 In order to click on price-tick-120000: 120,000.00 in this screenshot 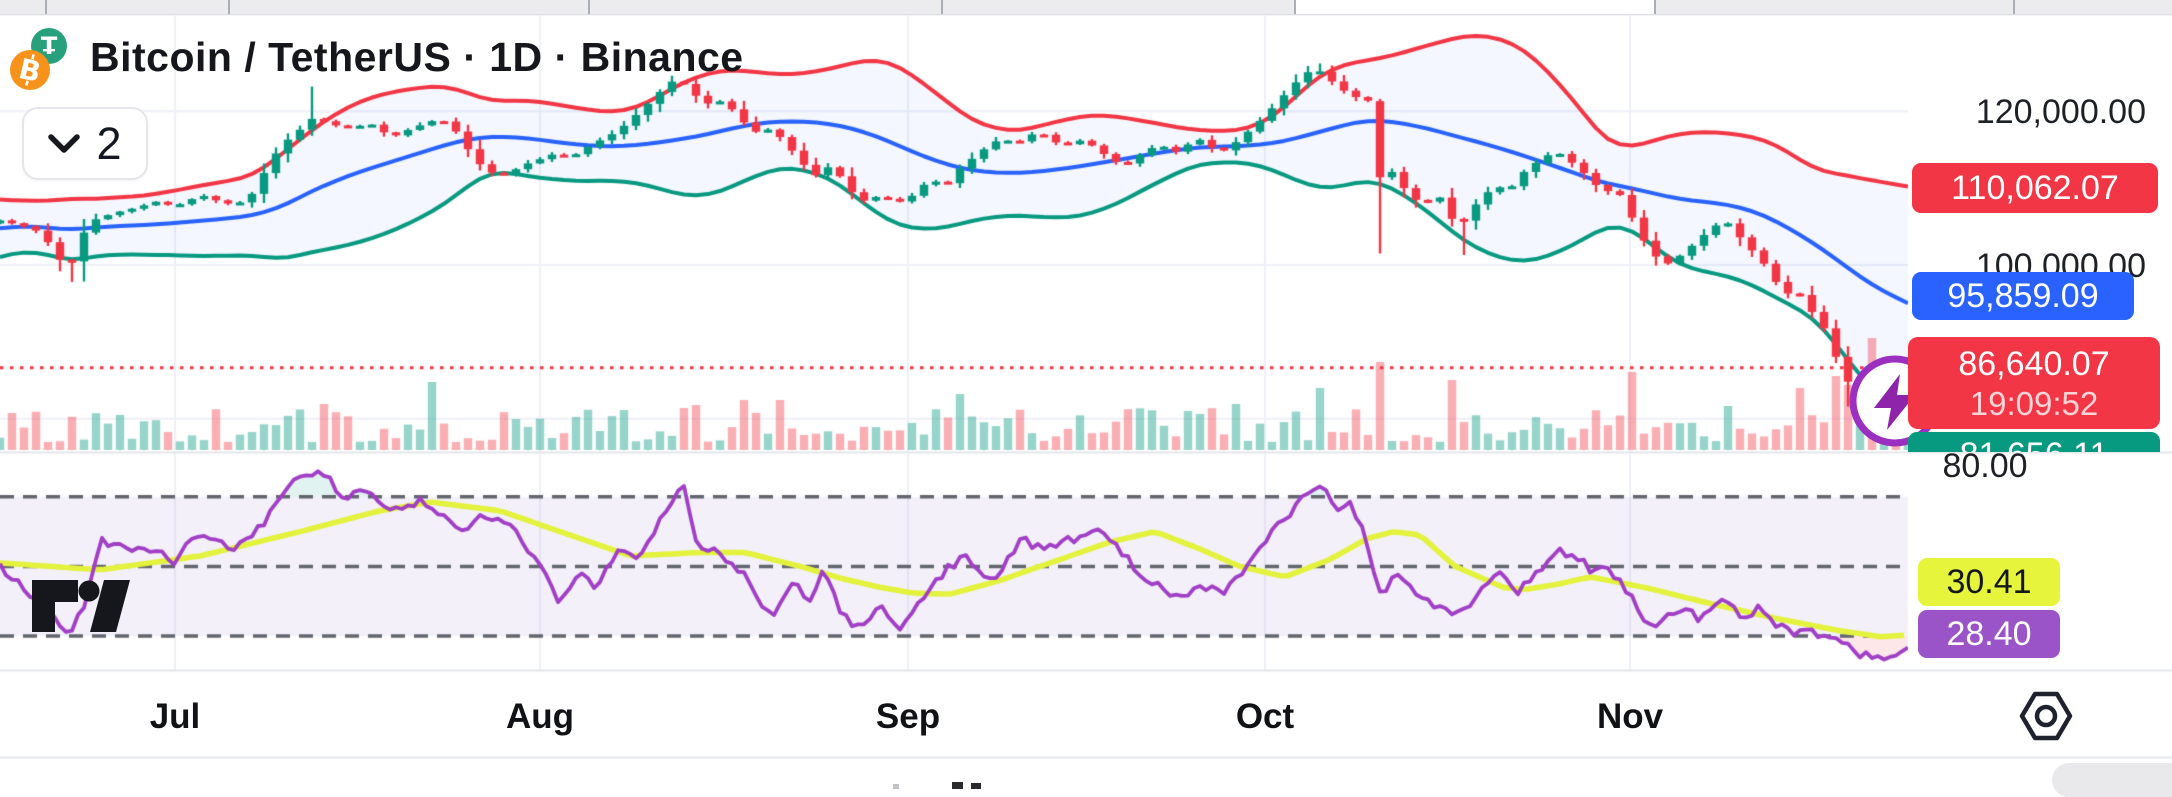, I will do `click(2060, 112)`.